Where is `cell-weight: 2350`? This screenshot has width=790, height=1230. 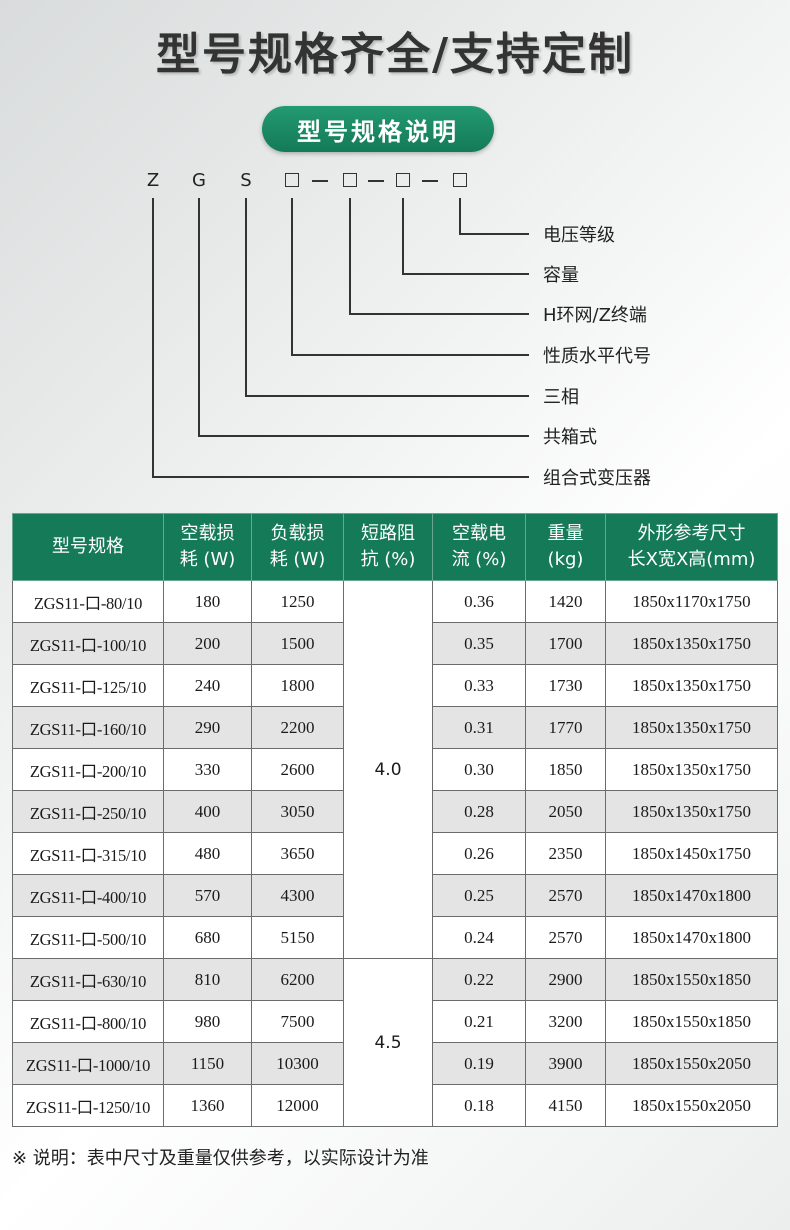
cell-weight: 2350 is located at coordinates (565, 853).